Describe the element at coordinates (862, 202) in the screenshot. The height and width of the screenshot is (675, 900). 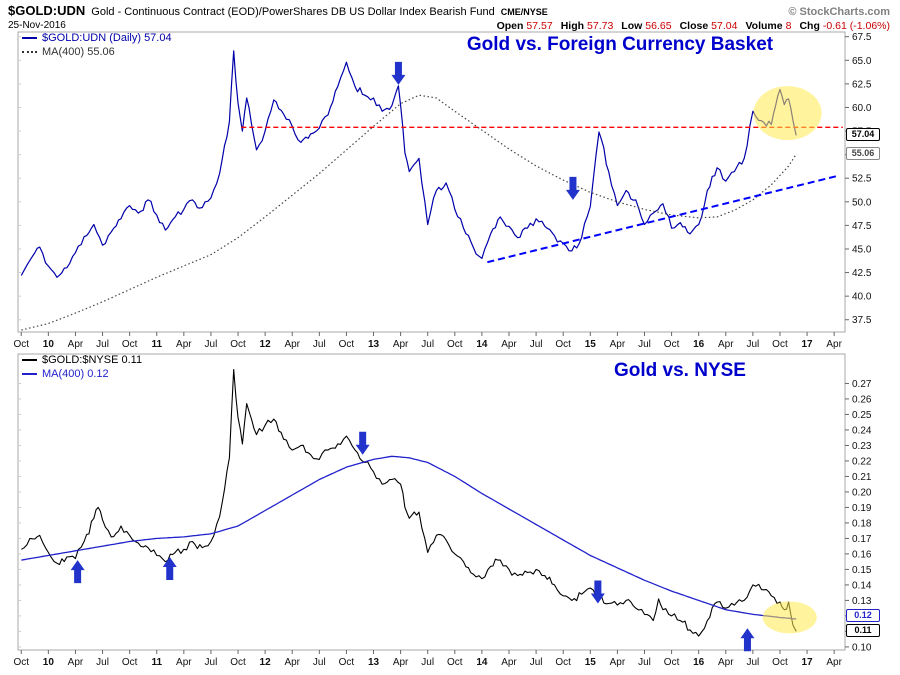
I see `y-axis-tick-label: 50.0` at that location.